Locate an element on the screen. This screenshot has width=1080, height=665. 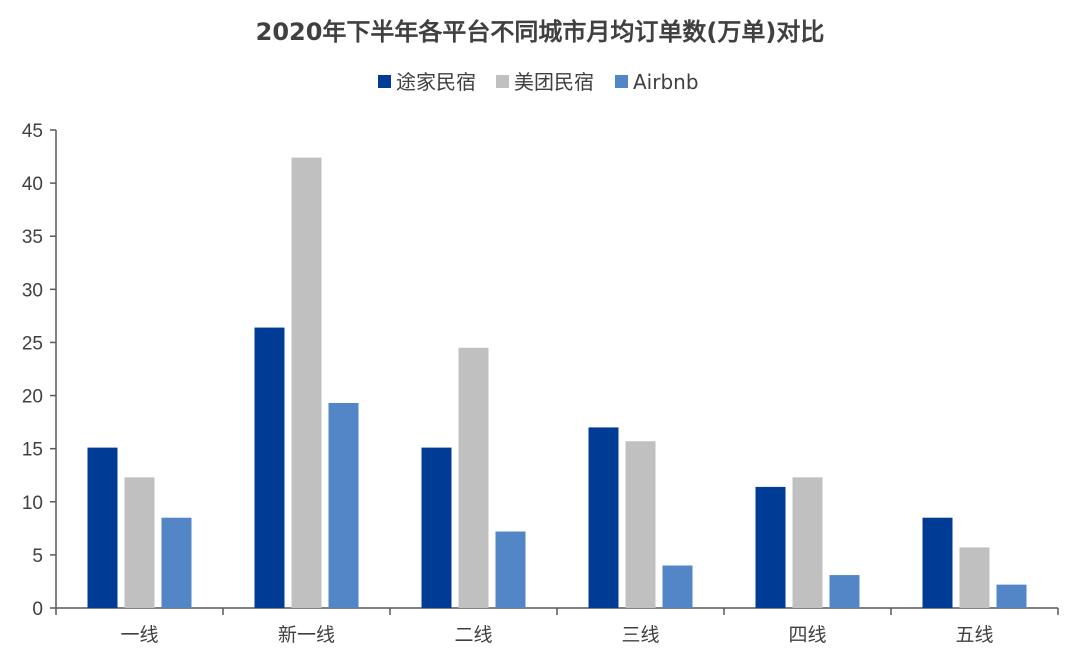
y-tick-label: 0 is located at coordinates (37, 609).